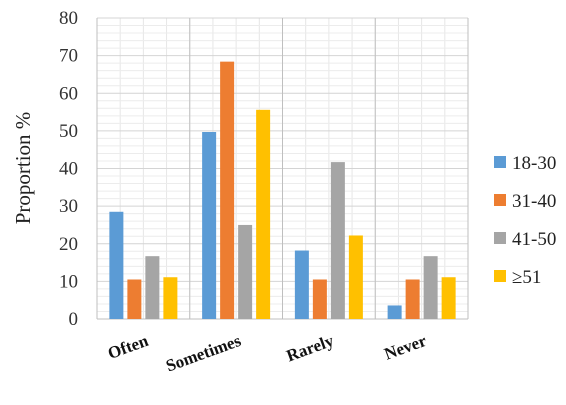 This screenshot has height=405, width=566. What do you see at coordinates (68, 56) in the screenshot?
I see `y-tick-label: 70` at bounding box center [68, 56].